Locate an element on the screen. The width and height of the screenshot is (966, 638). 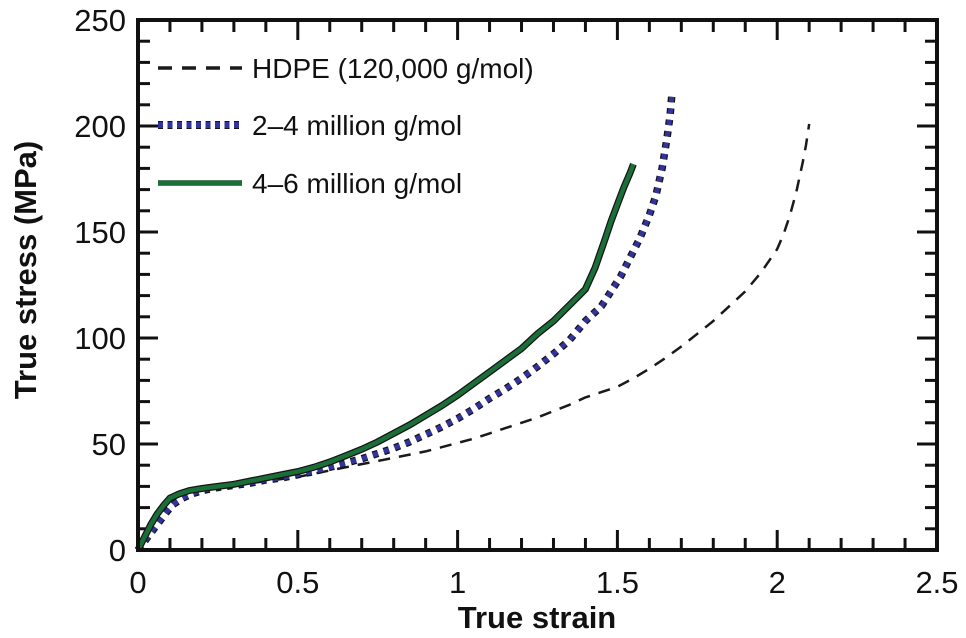
x-tick-label: 2 is located at coordinates (777, 582).